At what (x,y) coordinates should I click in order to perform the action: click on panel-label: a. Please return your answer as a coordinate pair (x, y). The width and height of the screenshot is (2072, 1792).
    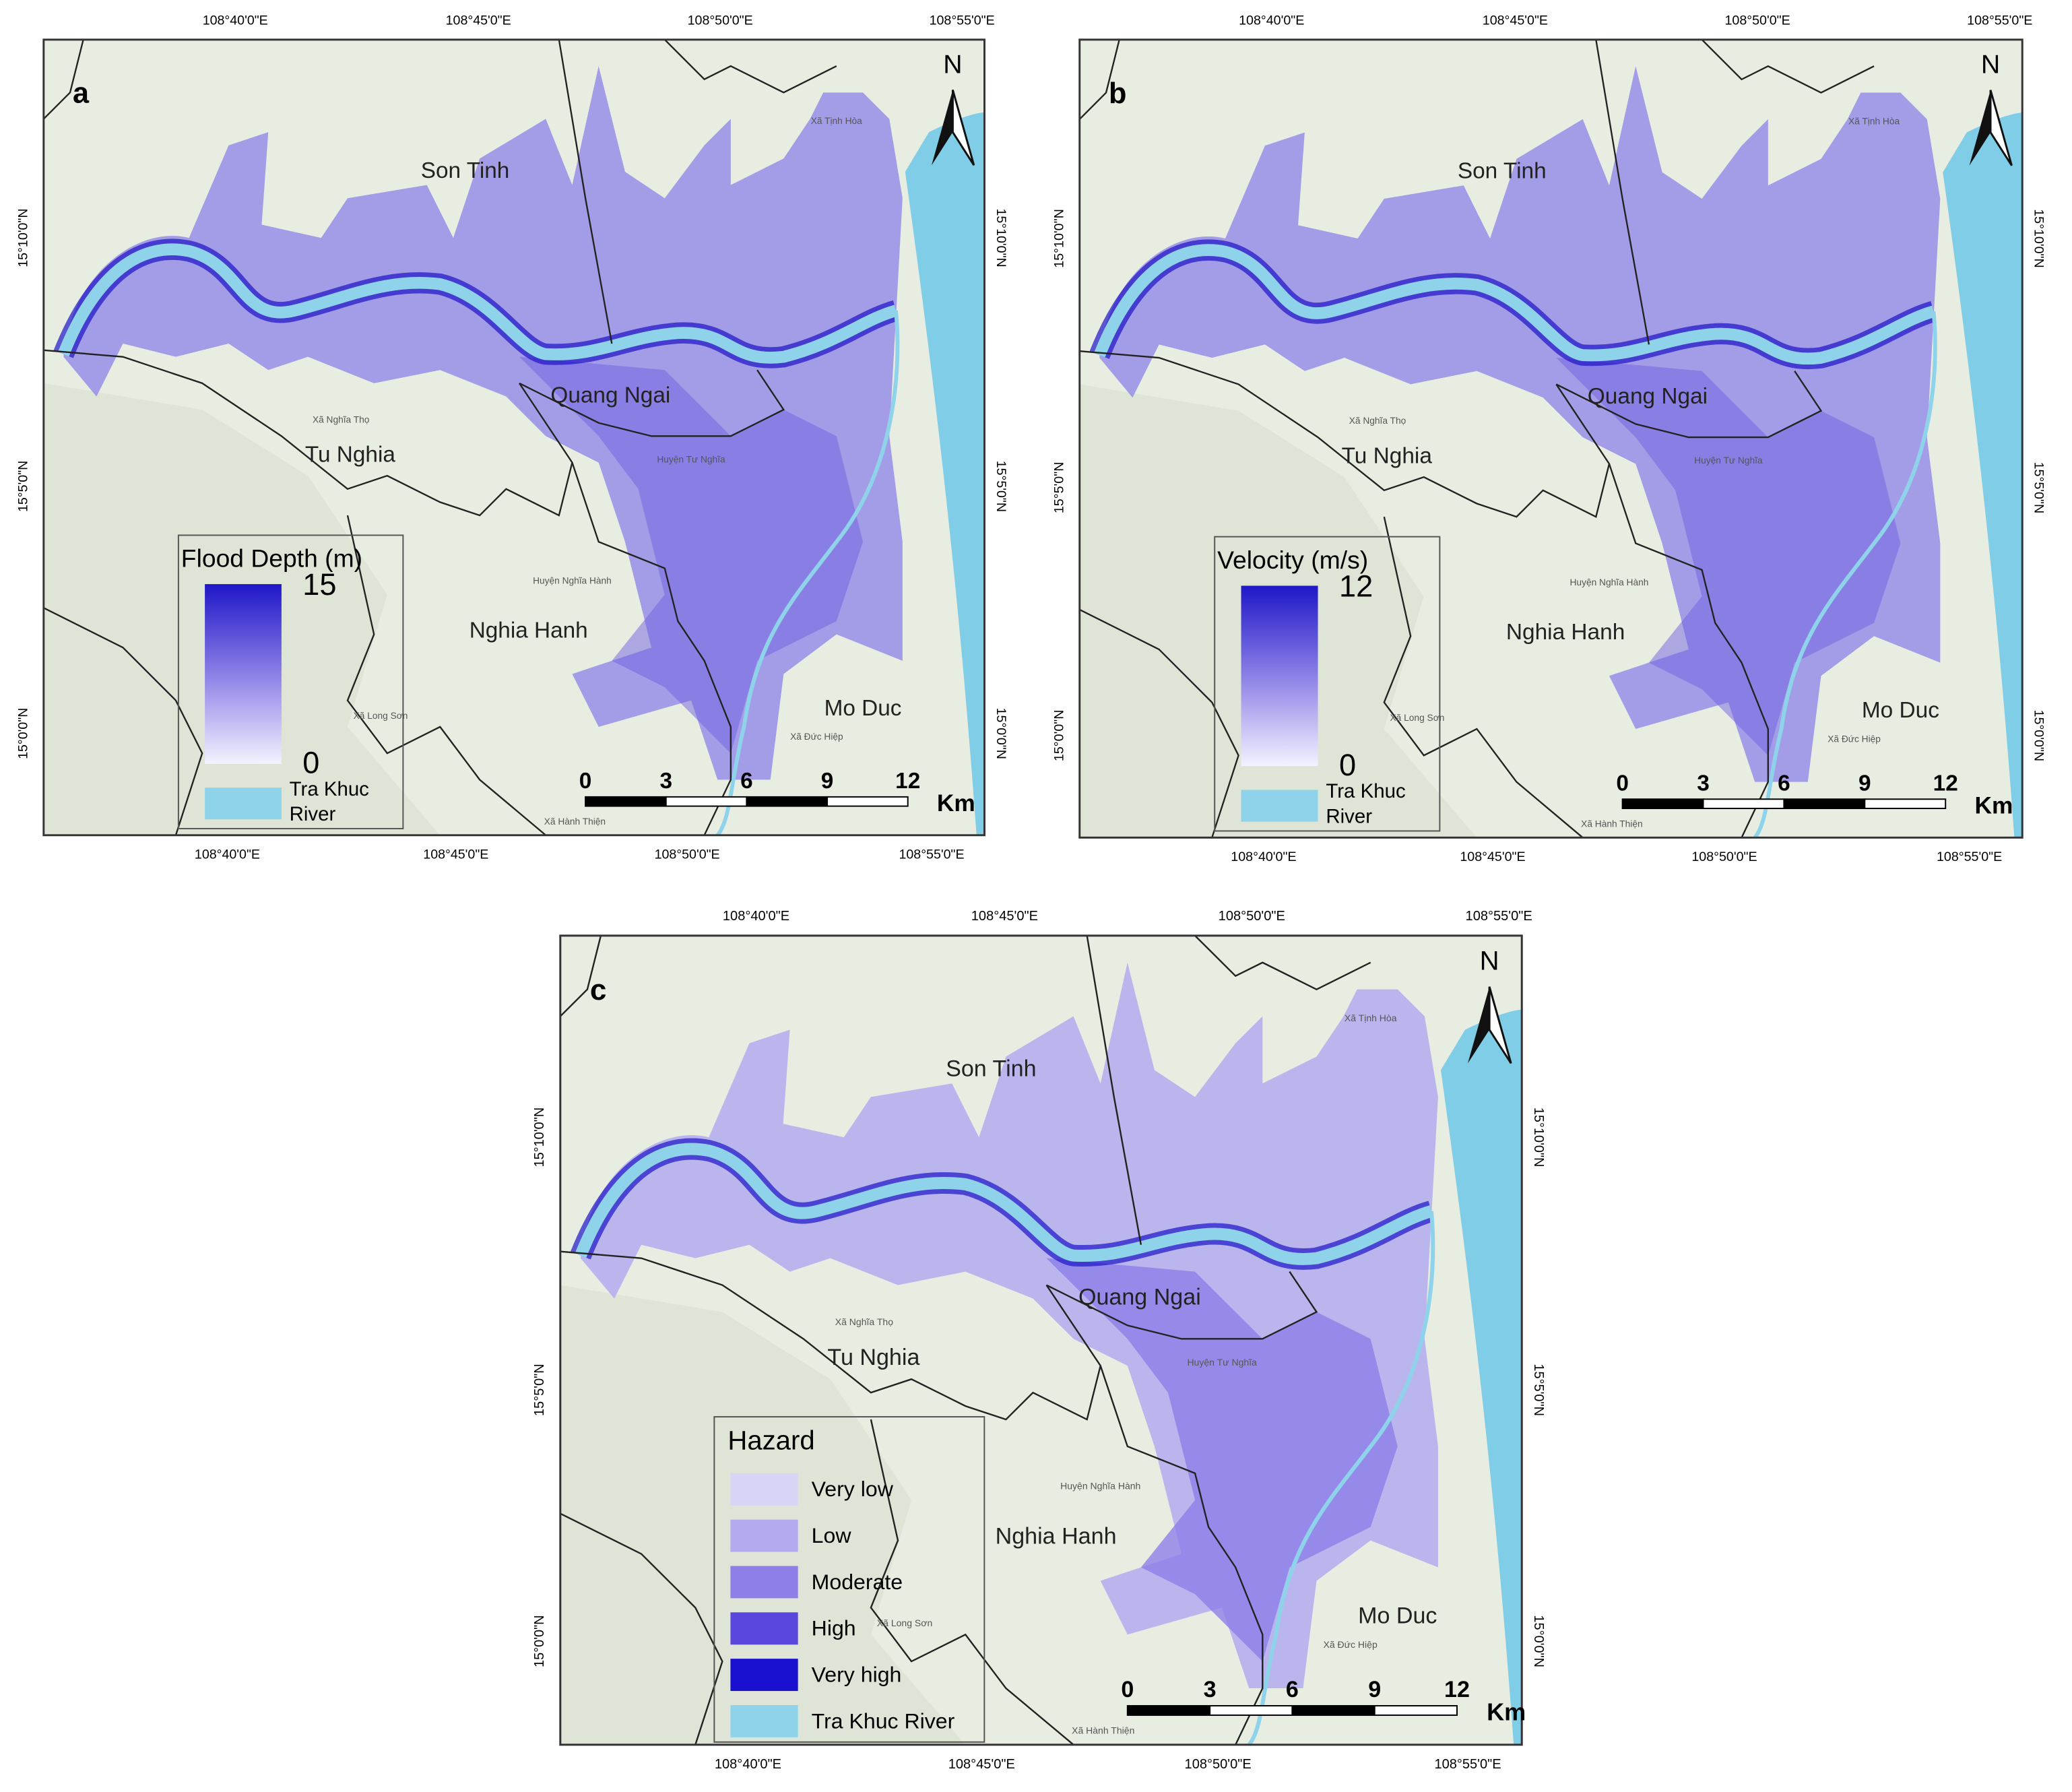
    Looking at the image, I should click on (81, 93).